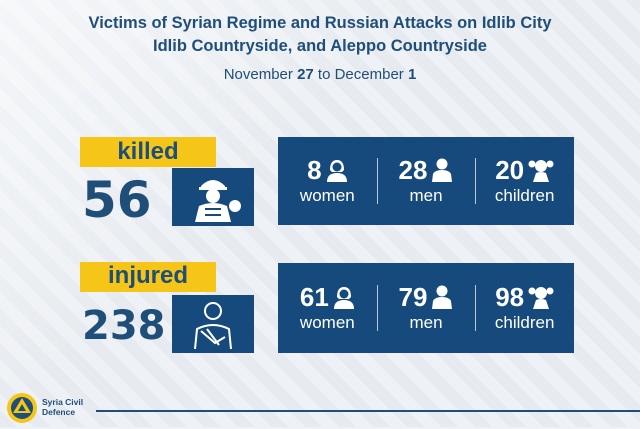  What do you see at coordinates (360, 74) in the screenshot?
I see `date-mid: to December` at bounding box center [360, 74].